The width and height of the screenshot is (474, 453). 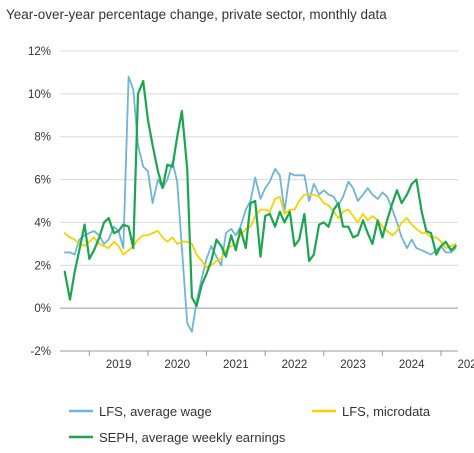 I want to click on y-tick-label: 8%, so click(x=42, y=138).